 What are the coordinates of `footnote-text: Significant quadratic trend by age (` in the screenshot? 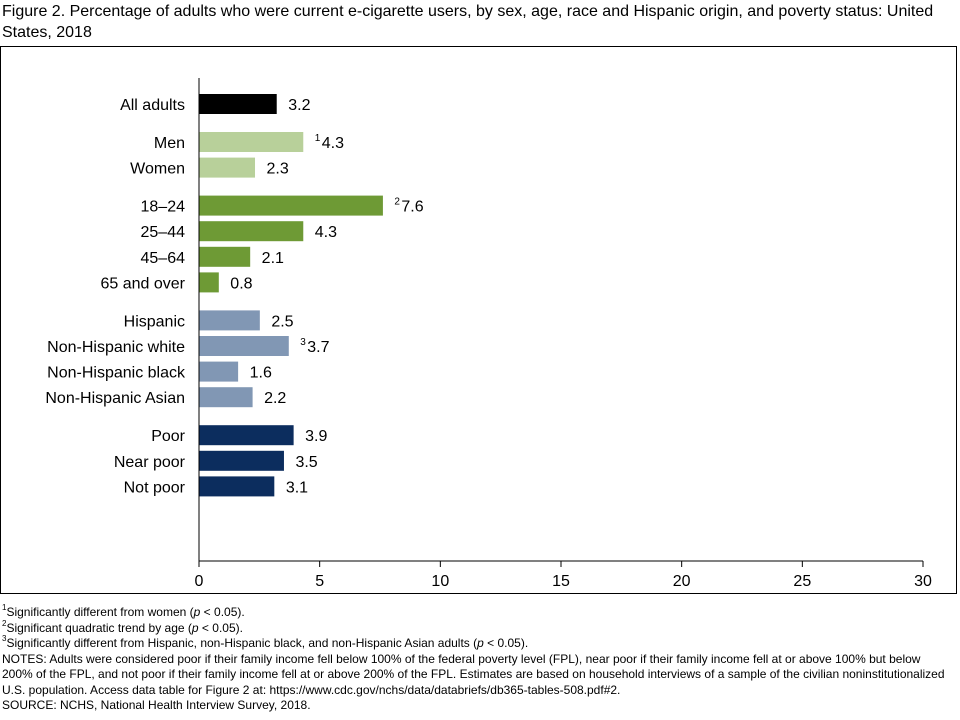 It's located at (99, 627).